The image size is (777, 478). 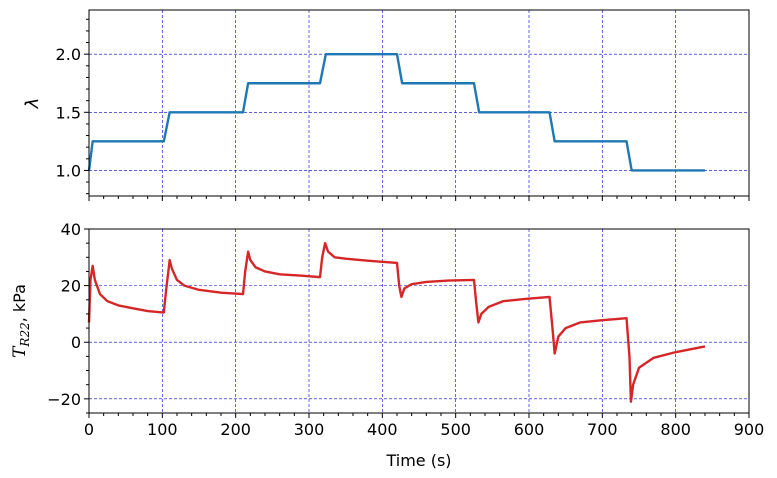 What do you see at coordinates (309, 429) in the screenshot?
I see `bottom-xtick-label: 300` at bounding box center [309, 429].